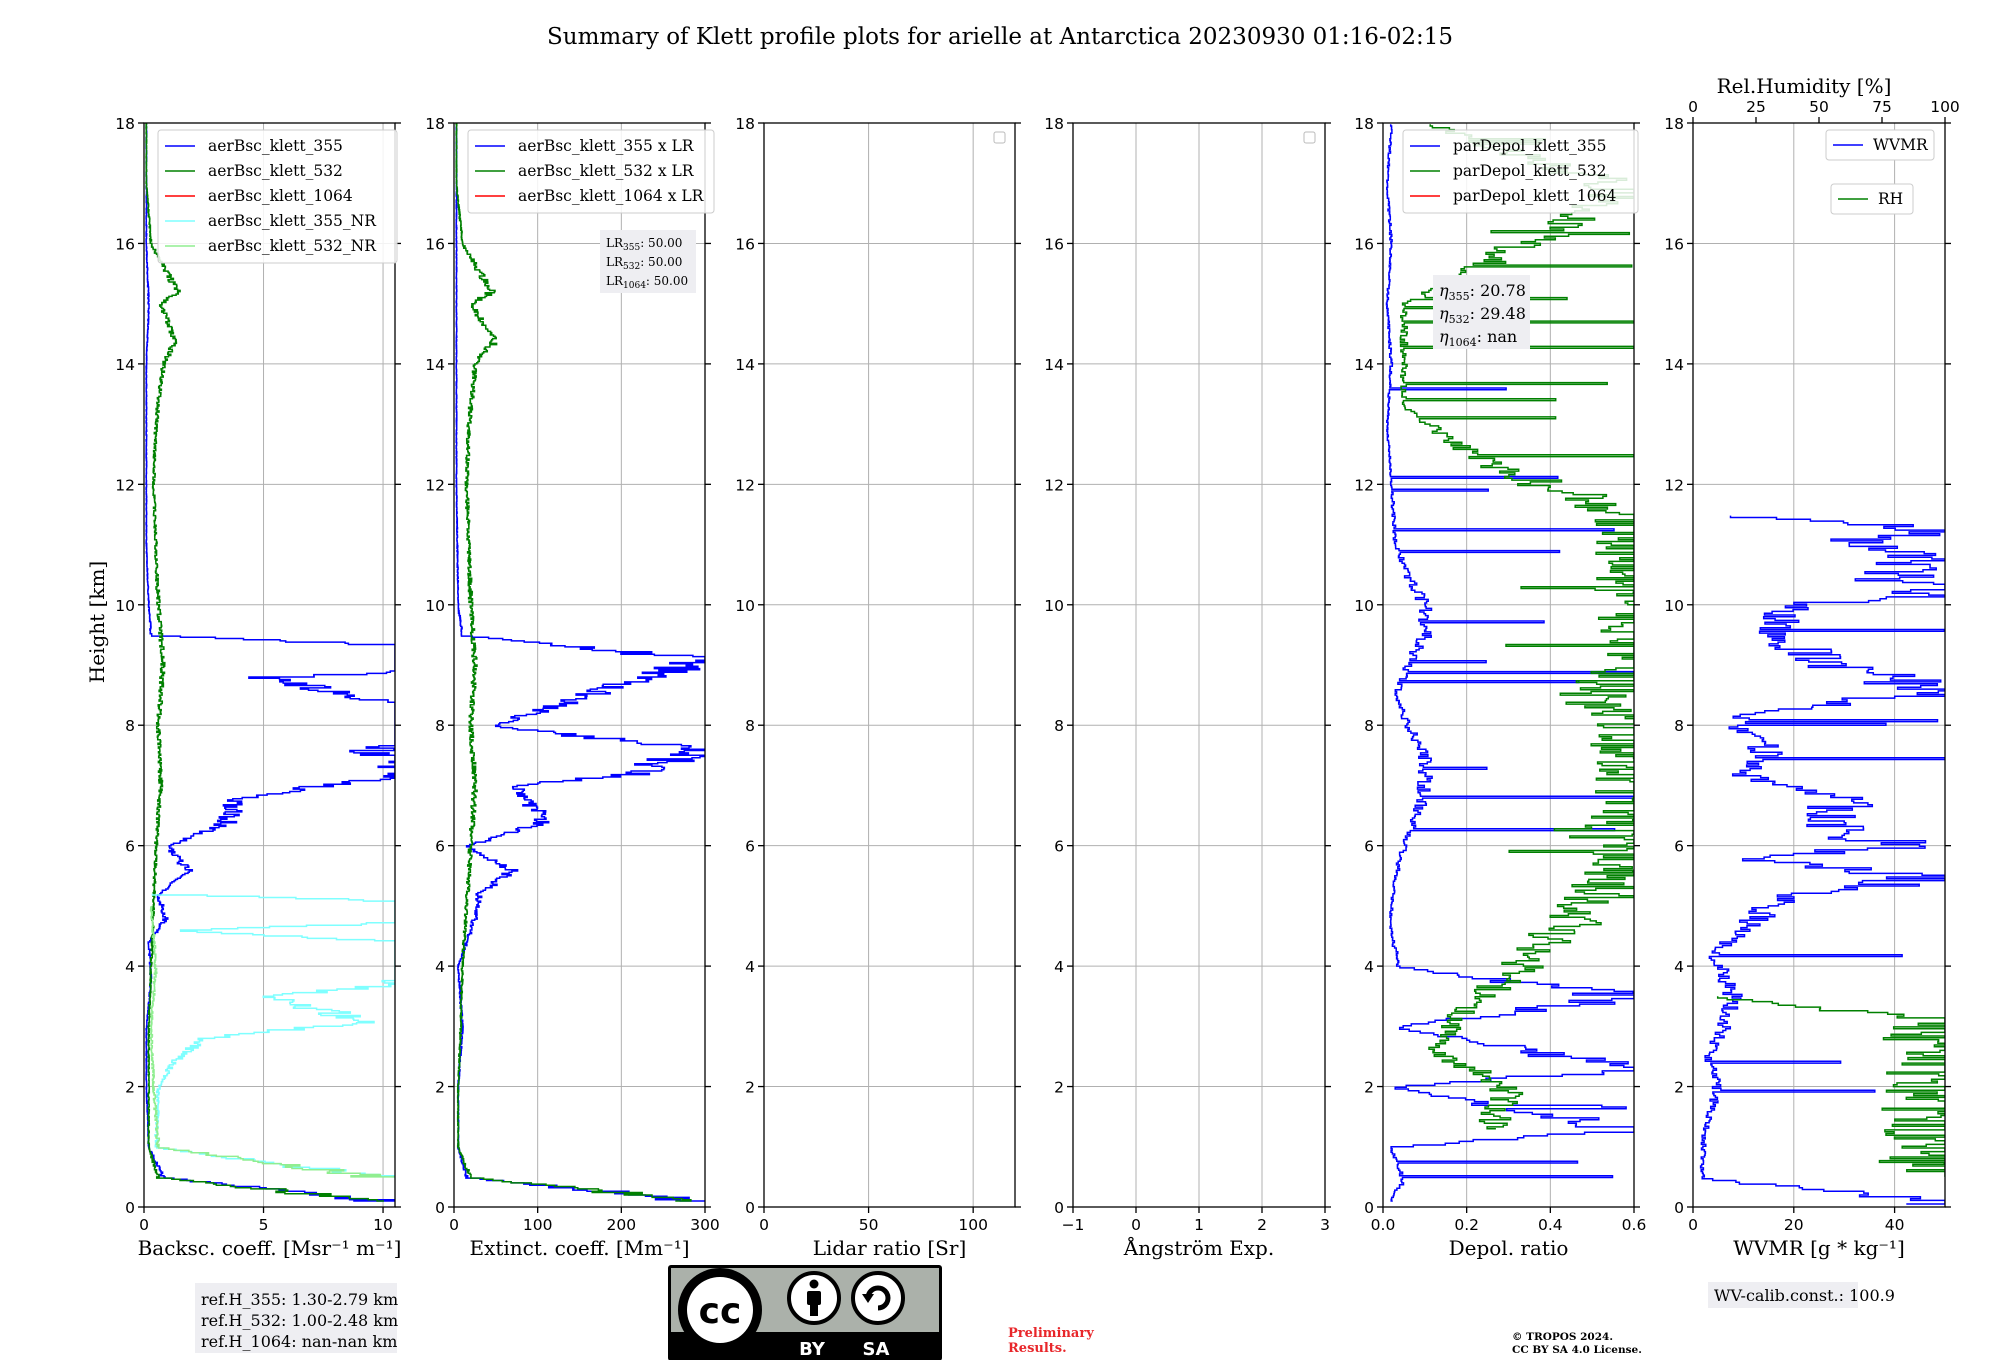 This screenshot has width=2000, height=1360. Describe the element at coordinates (1895, 1225) in the screenshot. I see `x-tick-label: 40` at that location.